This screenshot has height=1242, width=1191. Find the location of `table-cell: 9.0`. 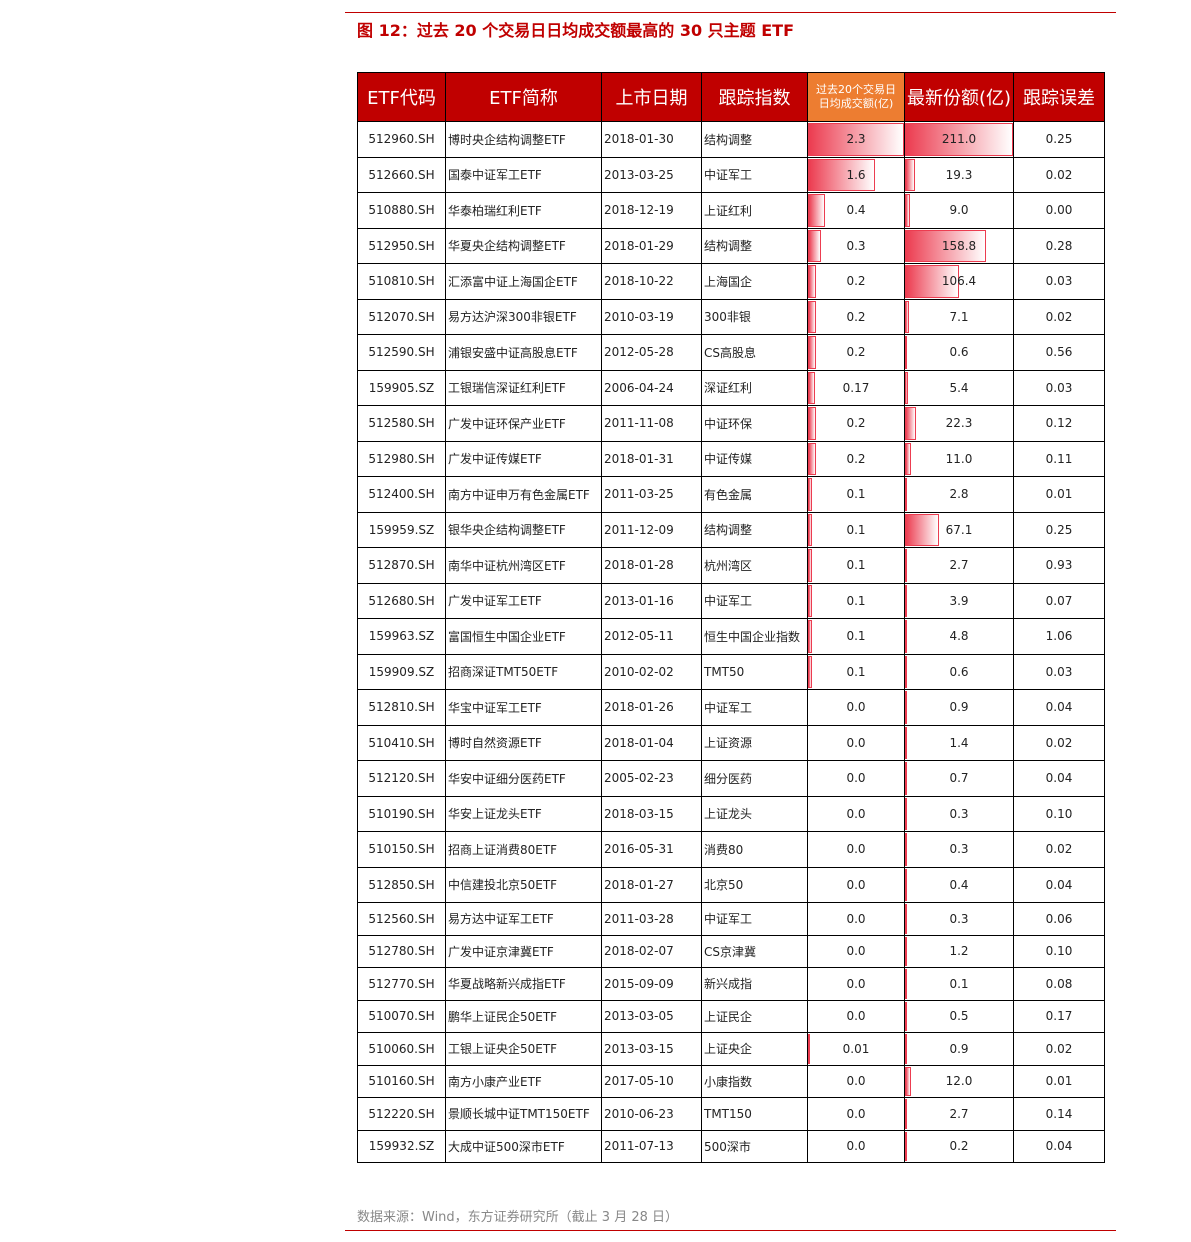

table-cell: 9.0 is located at coordinates (959, 210).